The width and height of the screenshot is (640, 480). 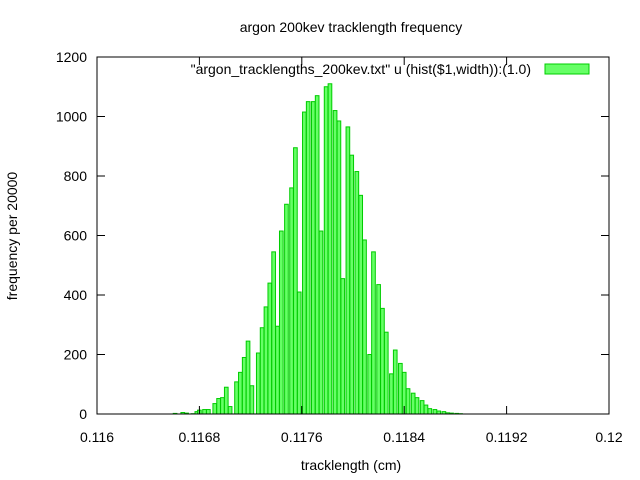 I want to click on chart-title: argon 200kev tracklength frequency, so click(x=351, y=27).